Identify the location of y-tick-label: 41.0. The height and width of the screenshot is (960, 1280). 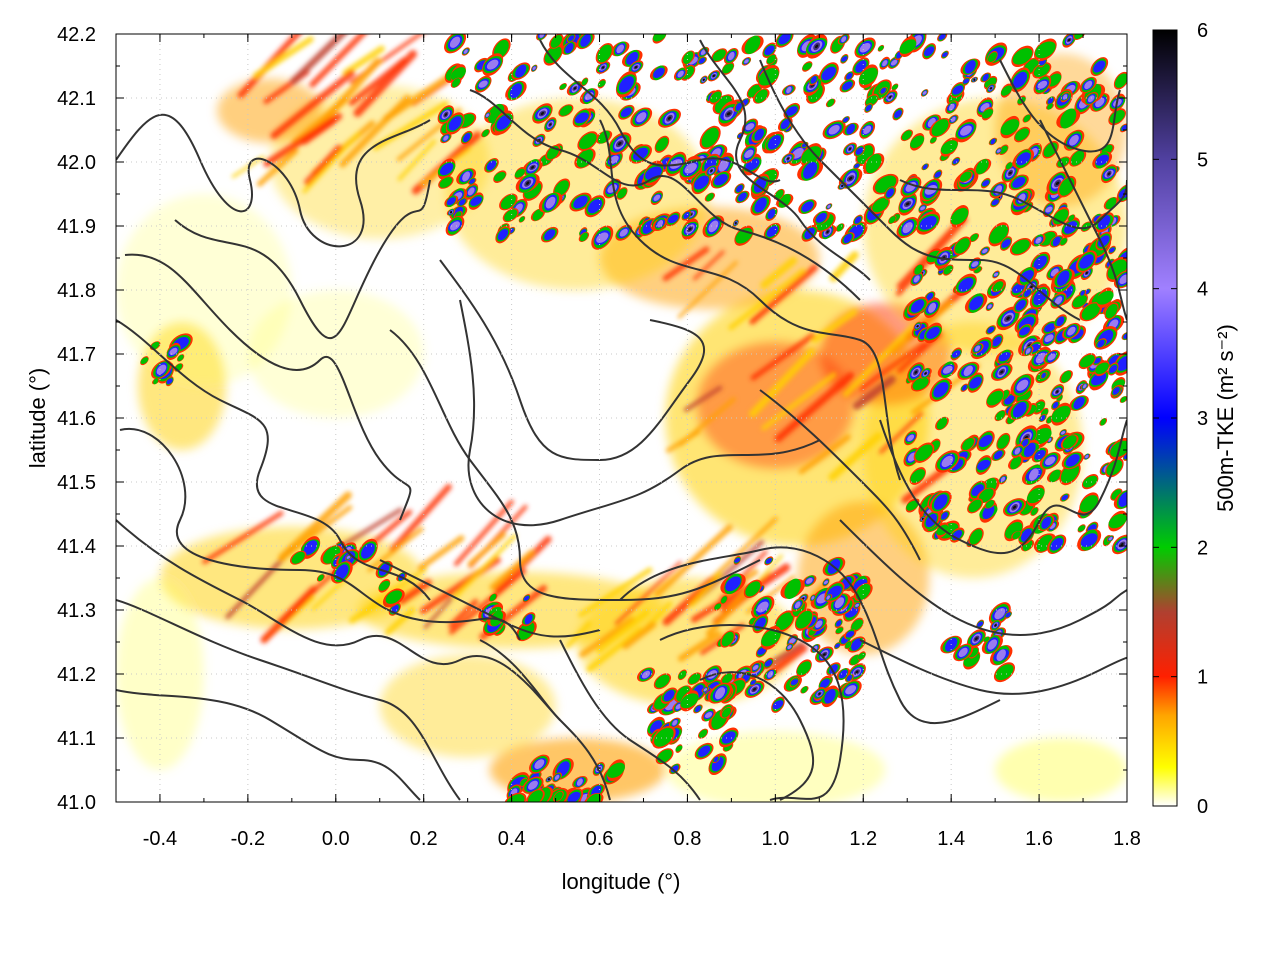
(76, 803).